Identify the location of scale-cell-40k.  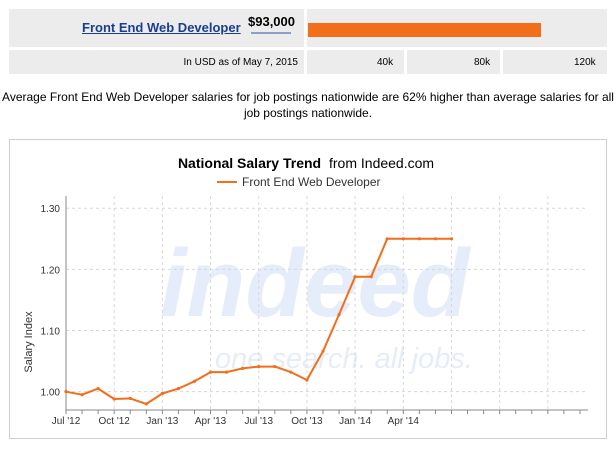
(355, 62).